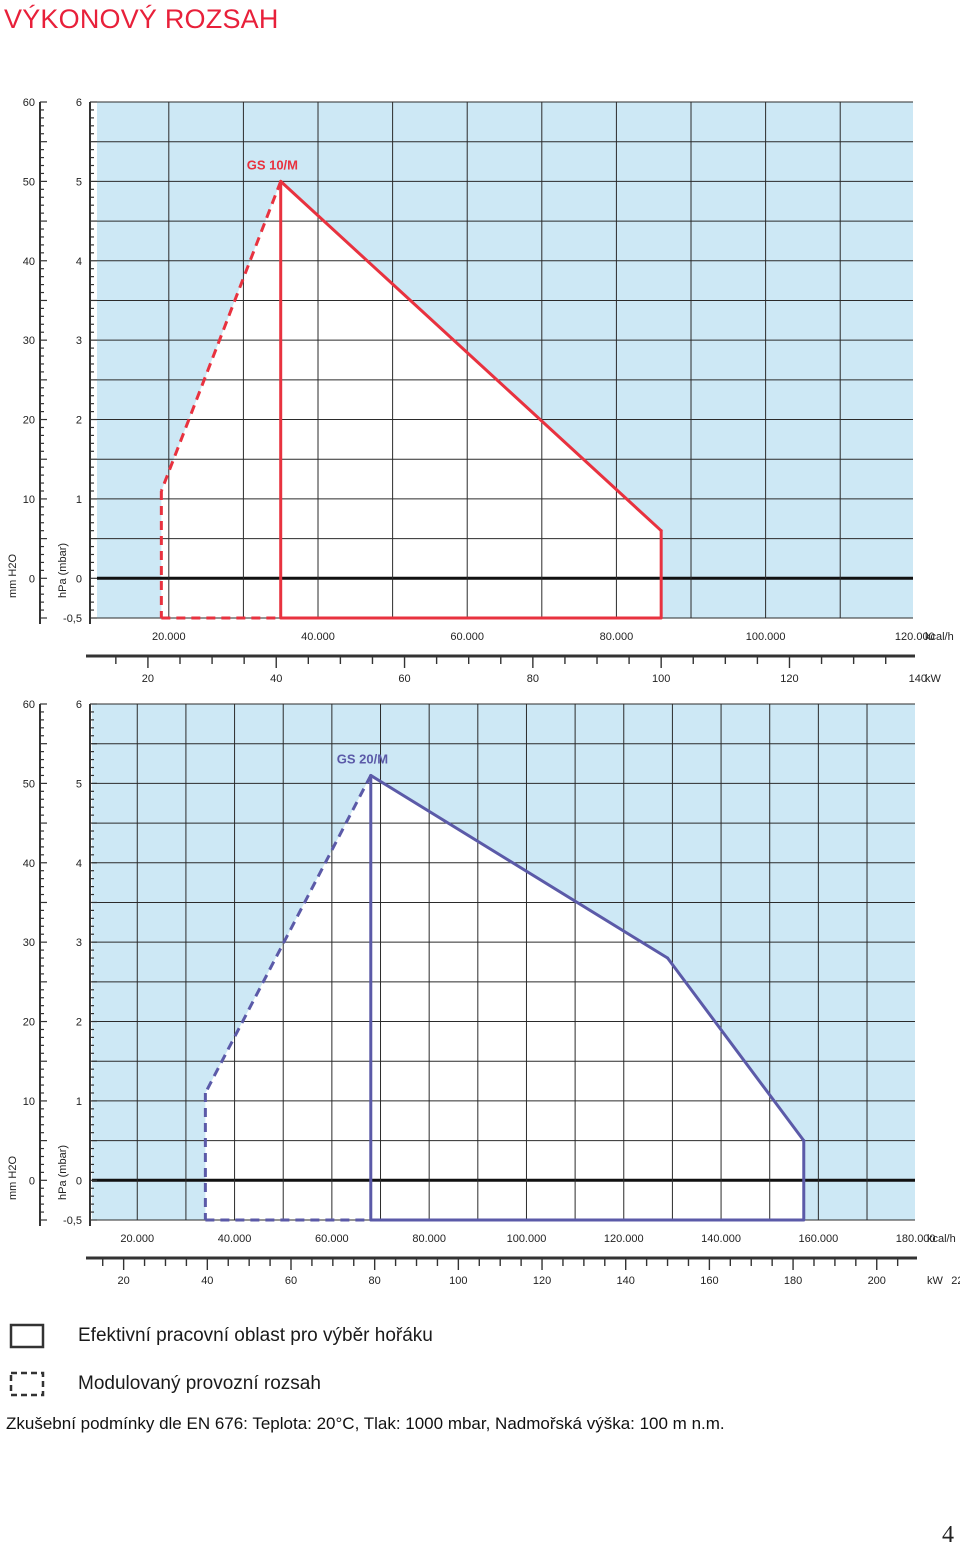  I want to click on series-title: GS 20/M, so click(362, 758).